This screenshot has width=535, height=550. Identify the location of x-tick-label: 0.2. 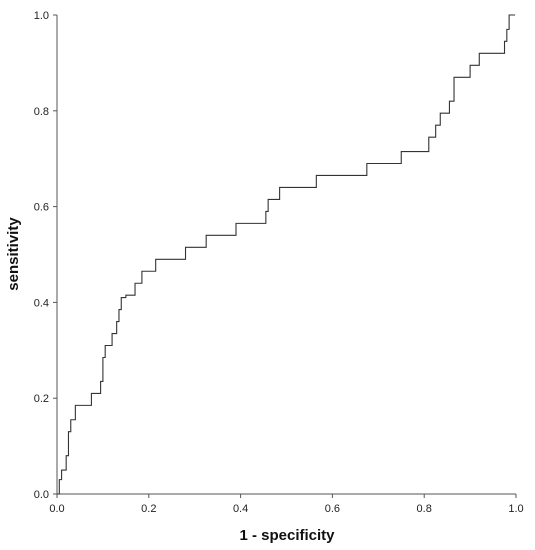
(148, 509).